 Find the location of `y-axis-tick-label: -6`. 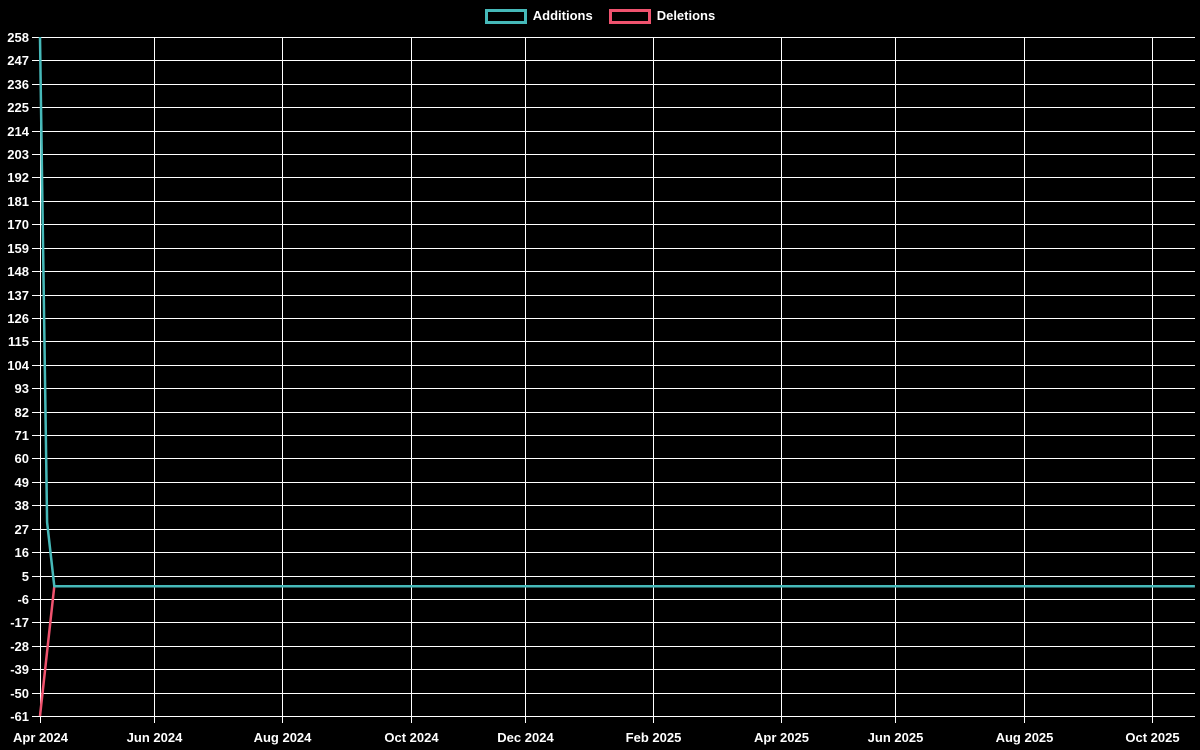

y-axis-tick-label: -6 is located at coordinates (23, 599).